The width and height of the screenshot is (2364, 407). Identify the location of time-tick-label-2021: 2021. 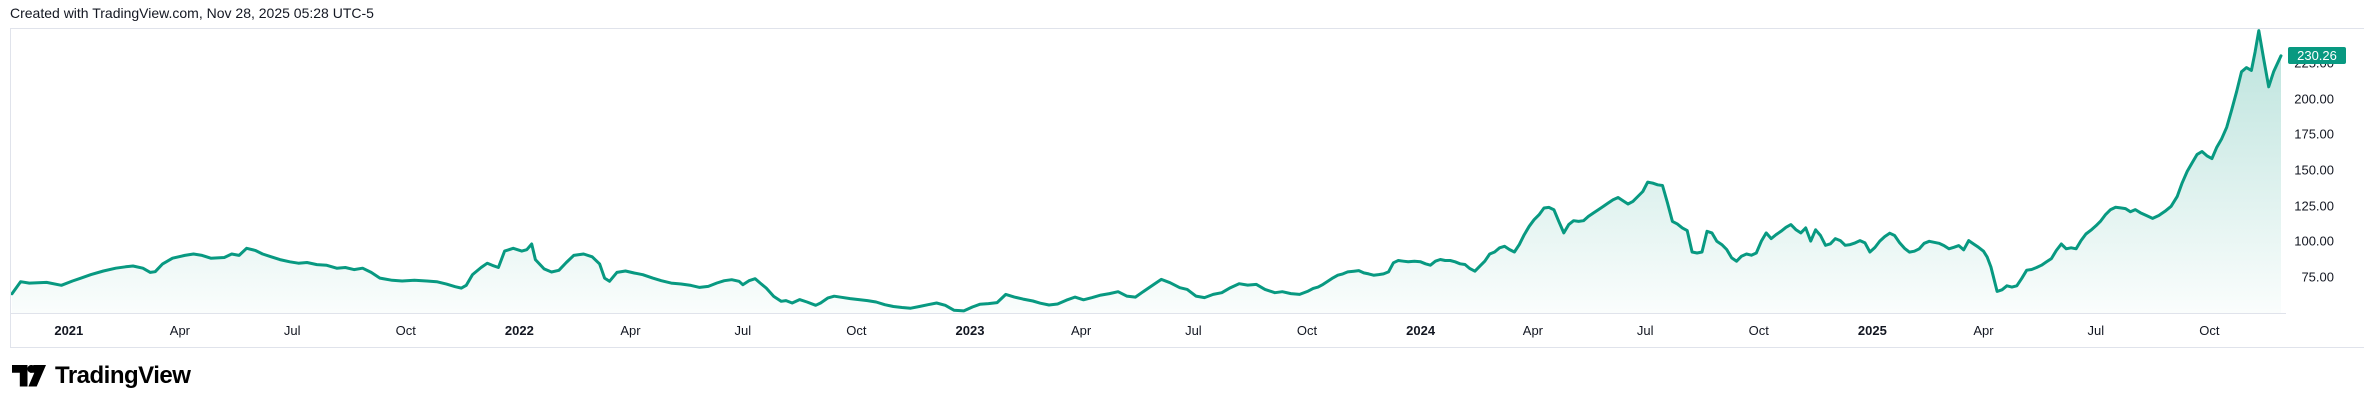
(69, 330).